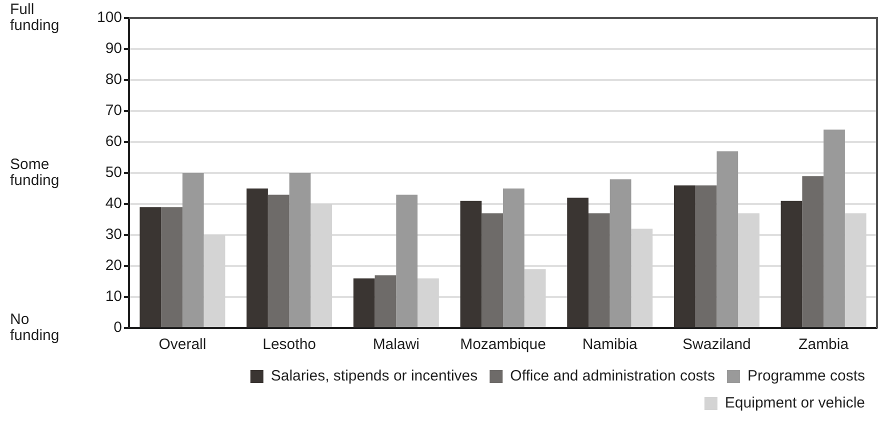 The image size is (885, 425). I want to click on y-tick-label: 100, so click(109, 17).